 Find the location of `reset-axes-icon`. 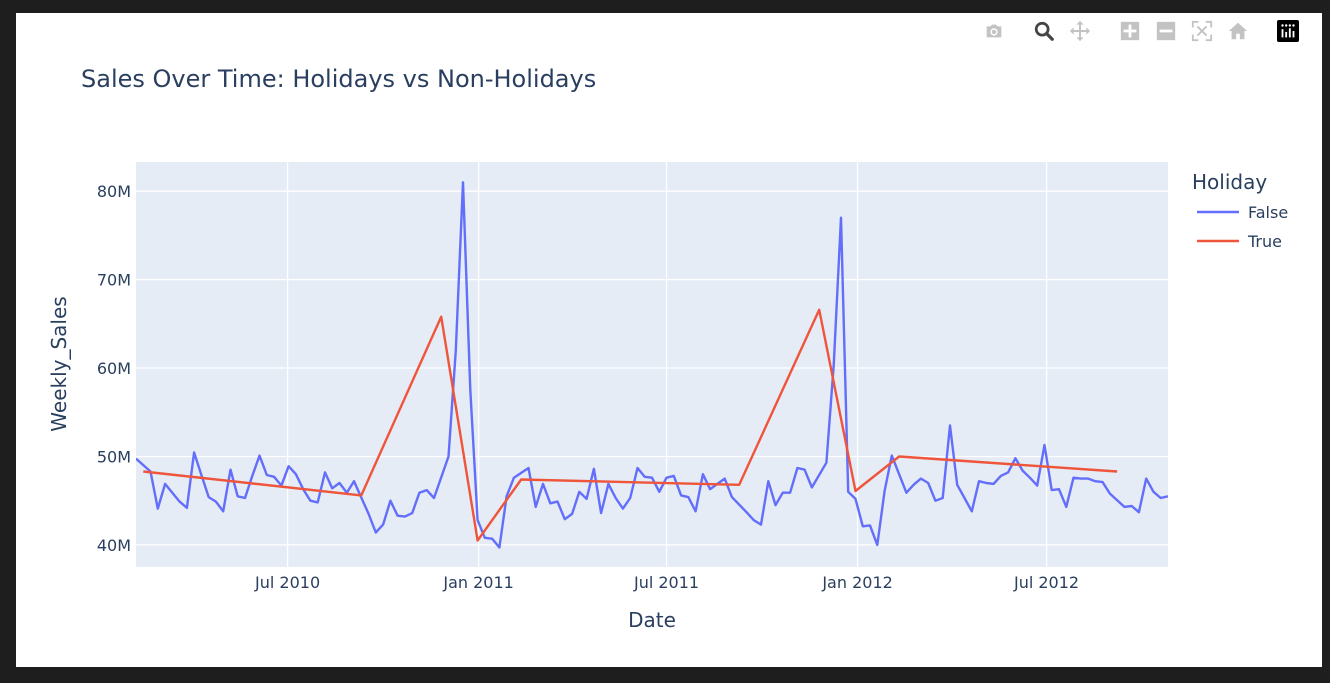

reset-axes-icon is located at coordinates (1238, 31).